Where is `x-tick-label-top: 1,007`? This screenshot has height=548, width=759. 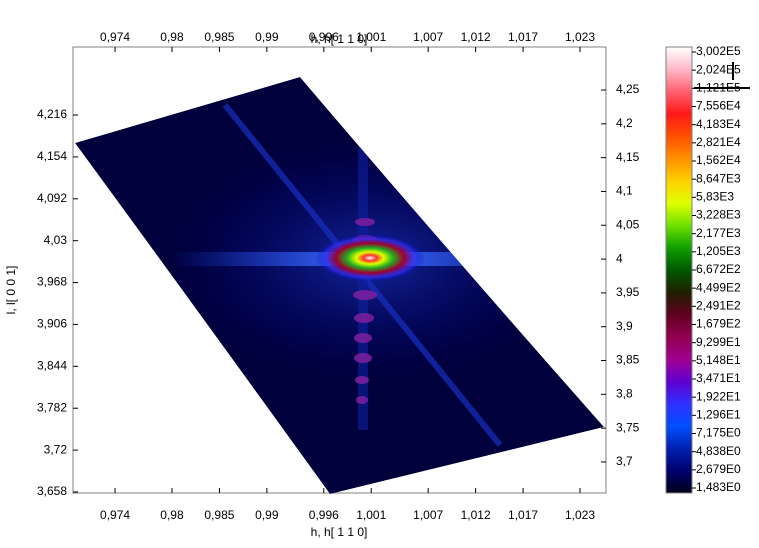 x-tick-label-top: 1,007 is located at coordinates (428, 37).